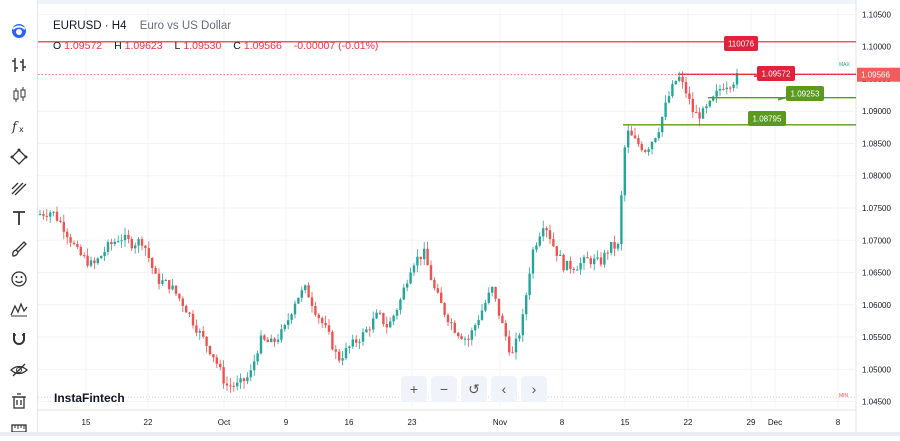 The height and width of the screenshot is (441, 900). I want to click on close-label: C, so click(237, 46).